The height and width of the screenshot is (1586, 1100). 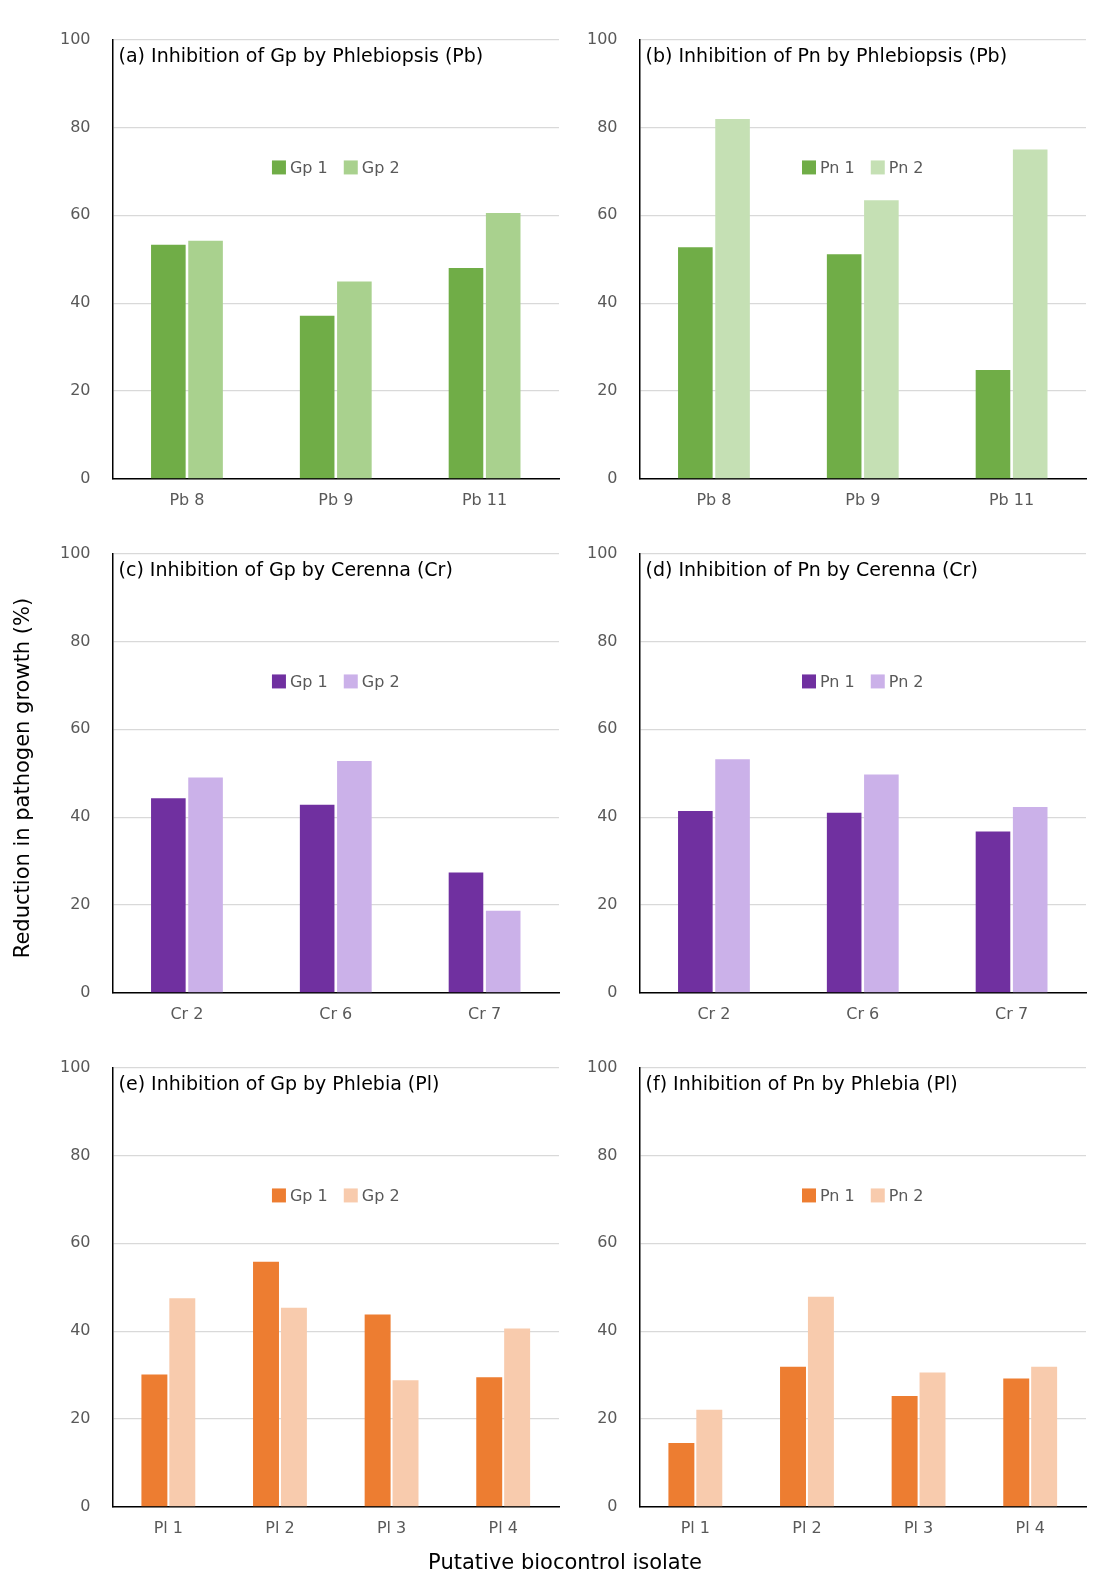 I want to click on chart-title: (d) Inhibition of Pn by Cerenna (Cr), so click(x=811, y=569).